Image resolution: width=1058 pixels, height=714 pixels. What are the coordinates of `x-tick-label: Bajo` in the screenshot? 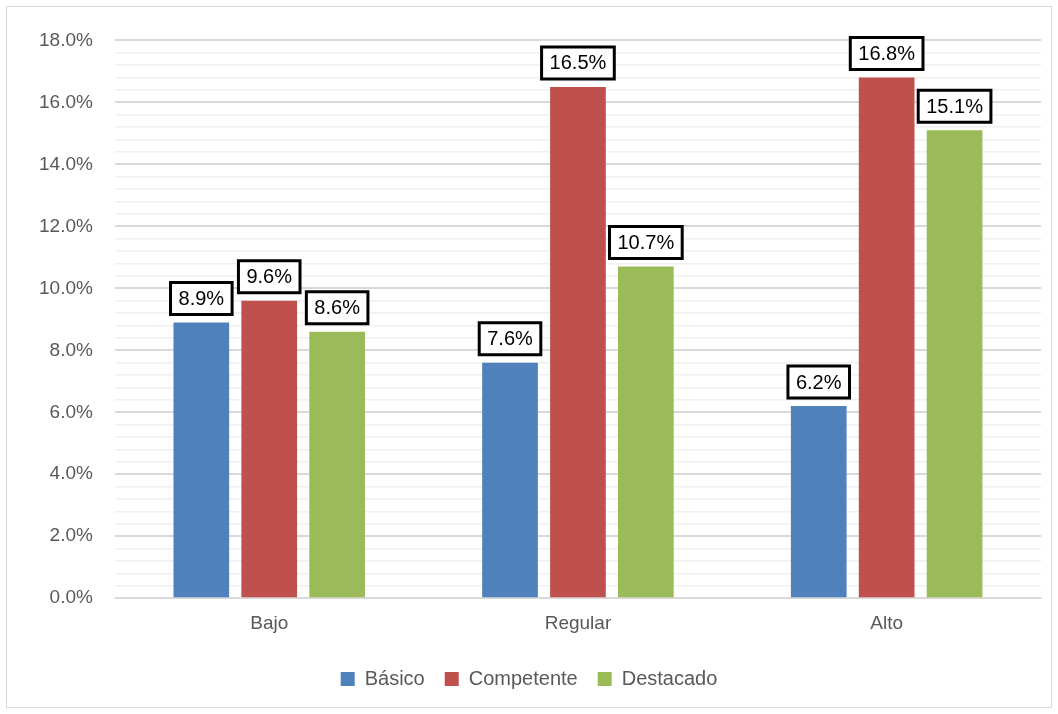 It's located at (269, 622).